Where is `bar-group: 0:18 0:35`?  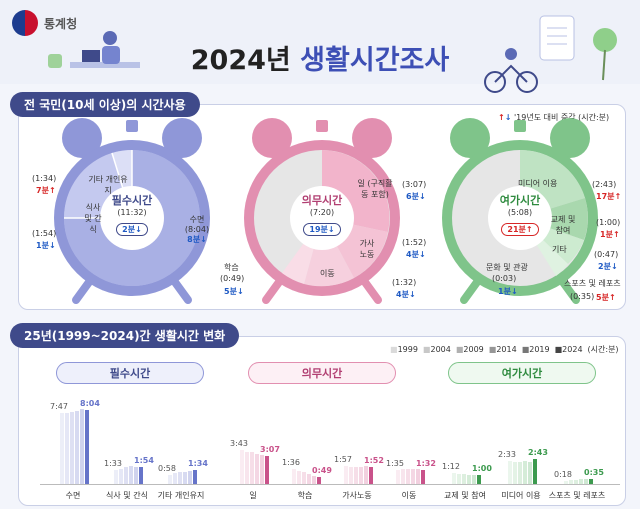
bar-group: 0:18 0:35 is located at coordinates (579, 435).